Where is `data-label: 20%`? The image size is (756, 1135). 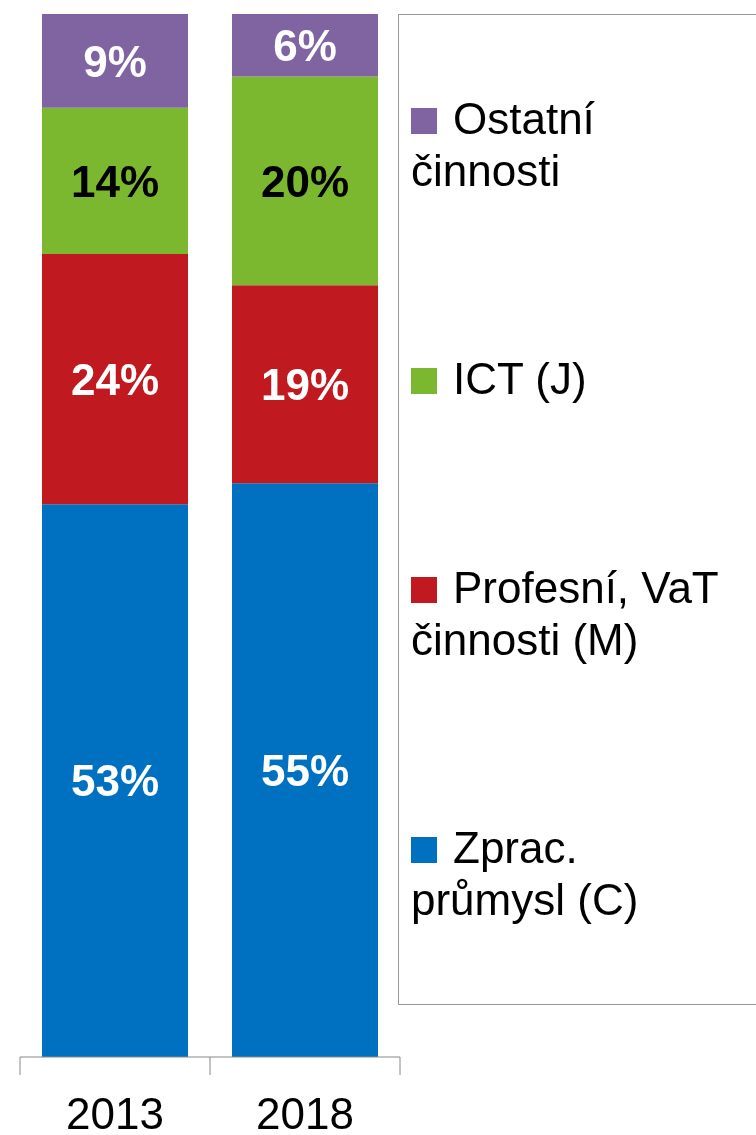 data-label: 20% is located at coordinates (305, 181).